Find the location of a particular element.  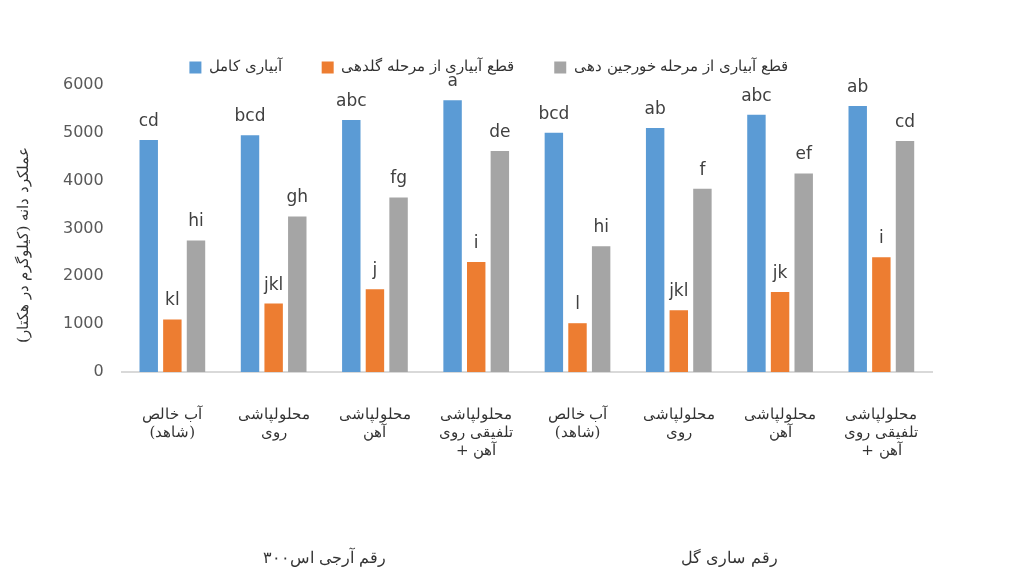

data-label: f is located at coordinates (703, 168).